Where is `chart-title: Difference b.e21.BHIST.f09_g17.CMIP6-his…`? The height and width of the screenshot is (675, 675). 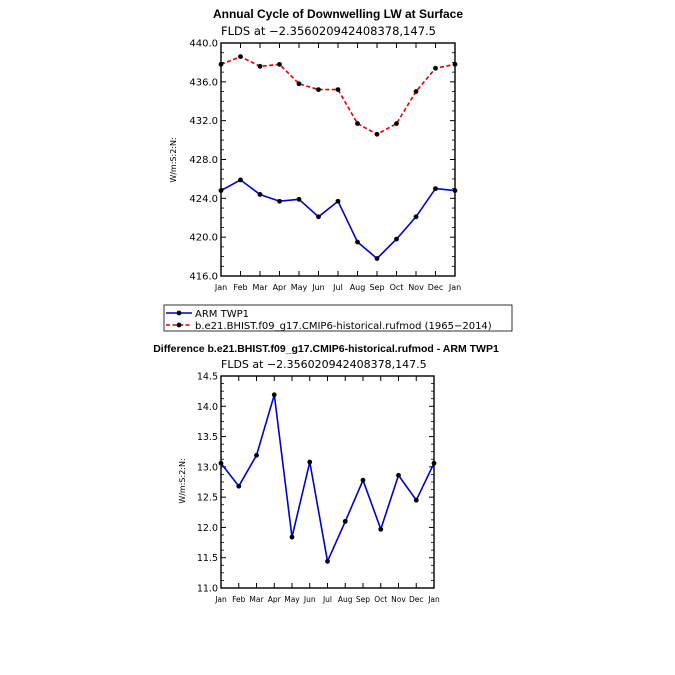 chart-title: Difference b.e21.BHIST.f09_g17.CMIP6-his… is located at coordinates (326, 349).